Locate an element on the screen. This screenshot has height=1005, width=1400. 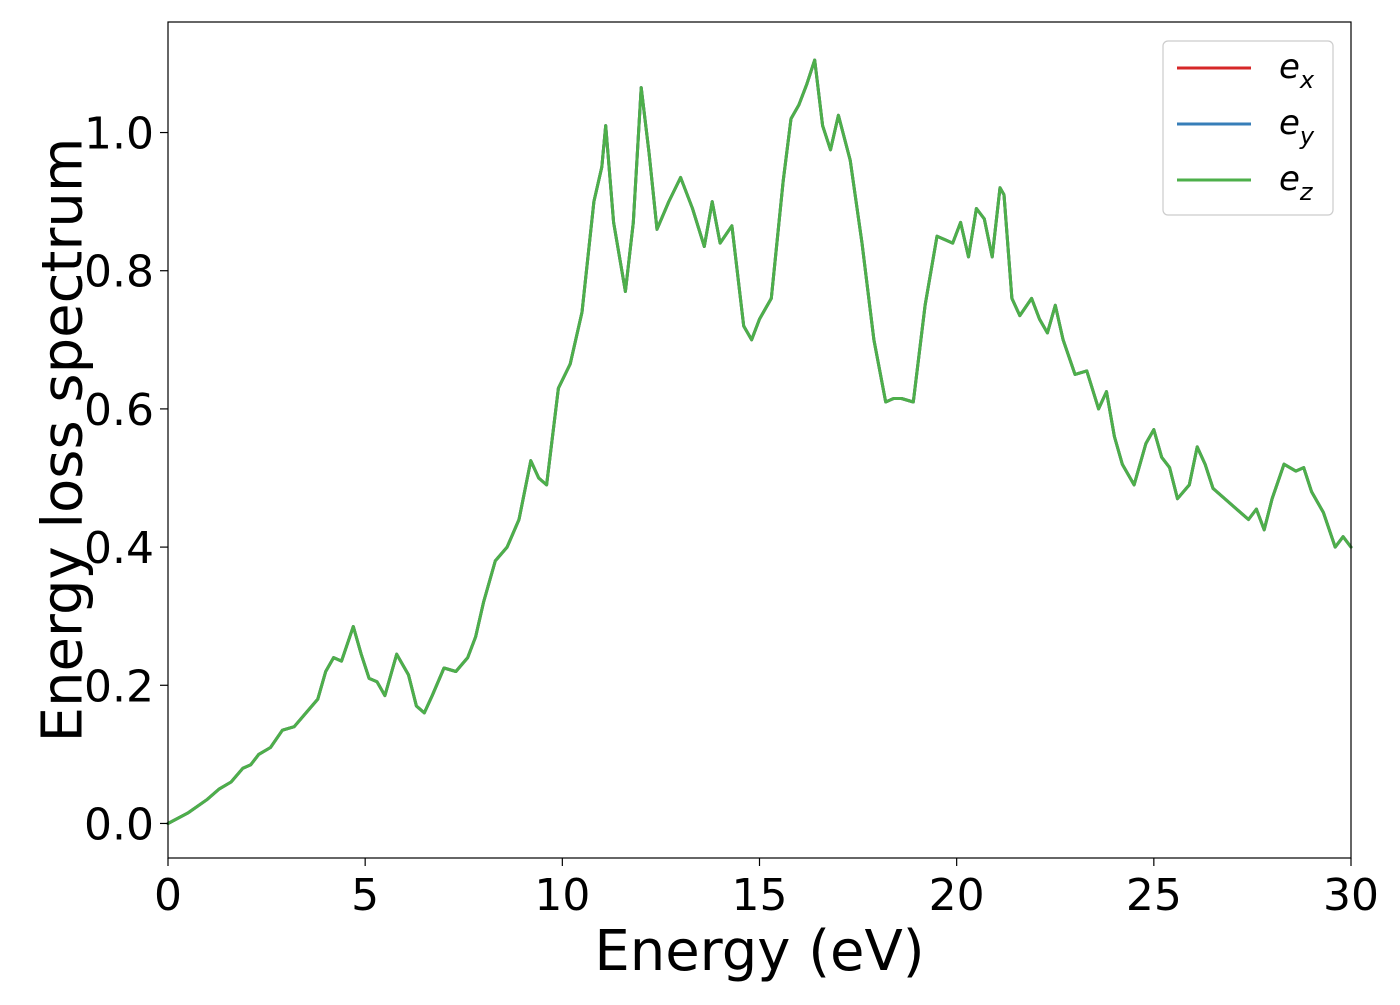
legend-entry: ex is located at coordinates (1246, 70).